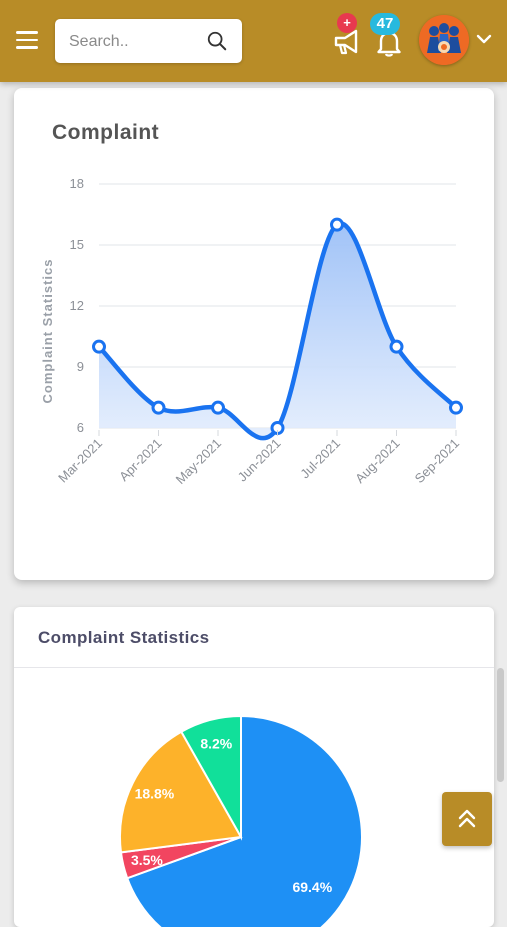 This screenshot has height=927, width=507. What do you see at coordinates (253, 41) in the screenshot?
I see `top-bar: + 47` at bounding box center [253, 41].